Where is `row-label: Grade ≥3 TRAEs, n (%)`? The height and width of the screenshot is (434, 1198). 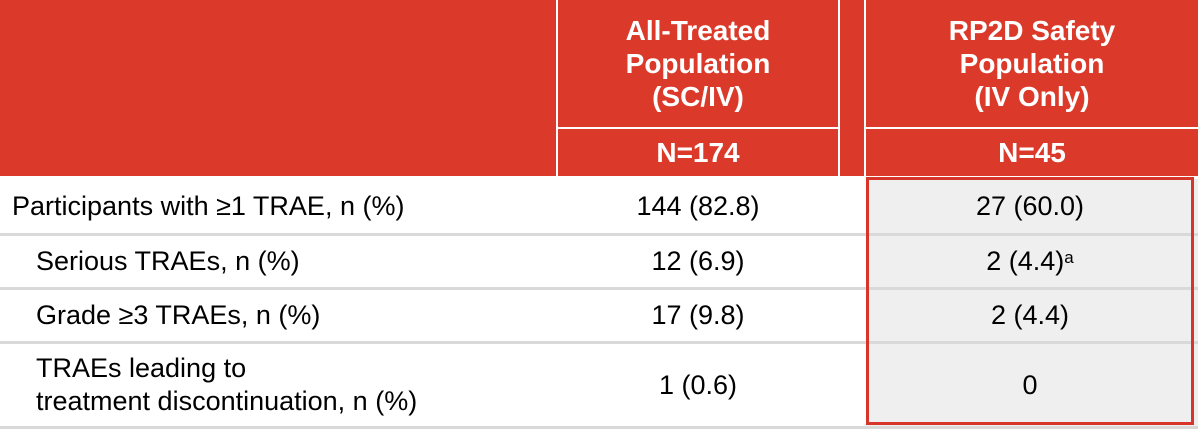 row-label: Grade ≥3 TRAEs, n (%) is located at coordinates (178, 315).